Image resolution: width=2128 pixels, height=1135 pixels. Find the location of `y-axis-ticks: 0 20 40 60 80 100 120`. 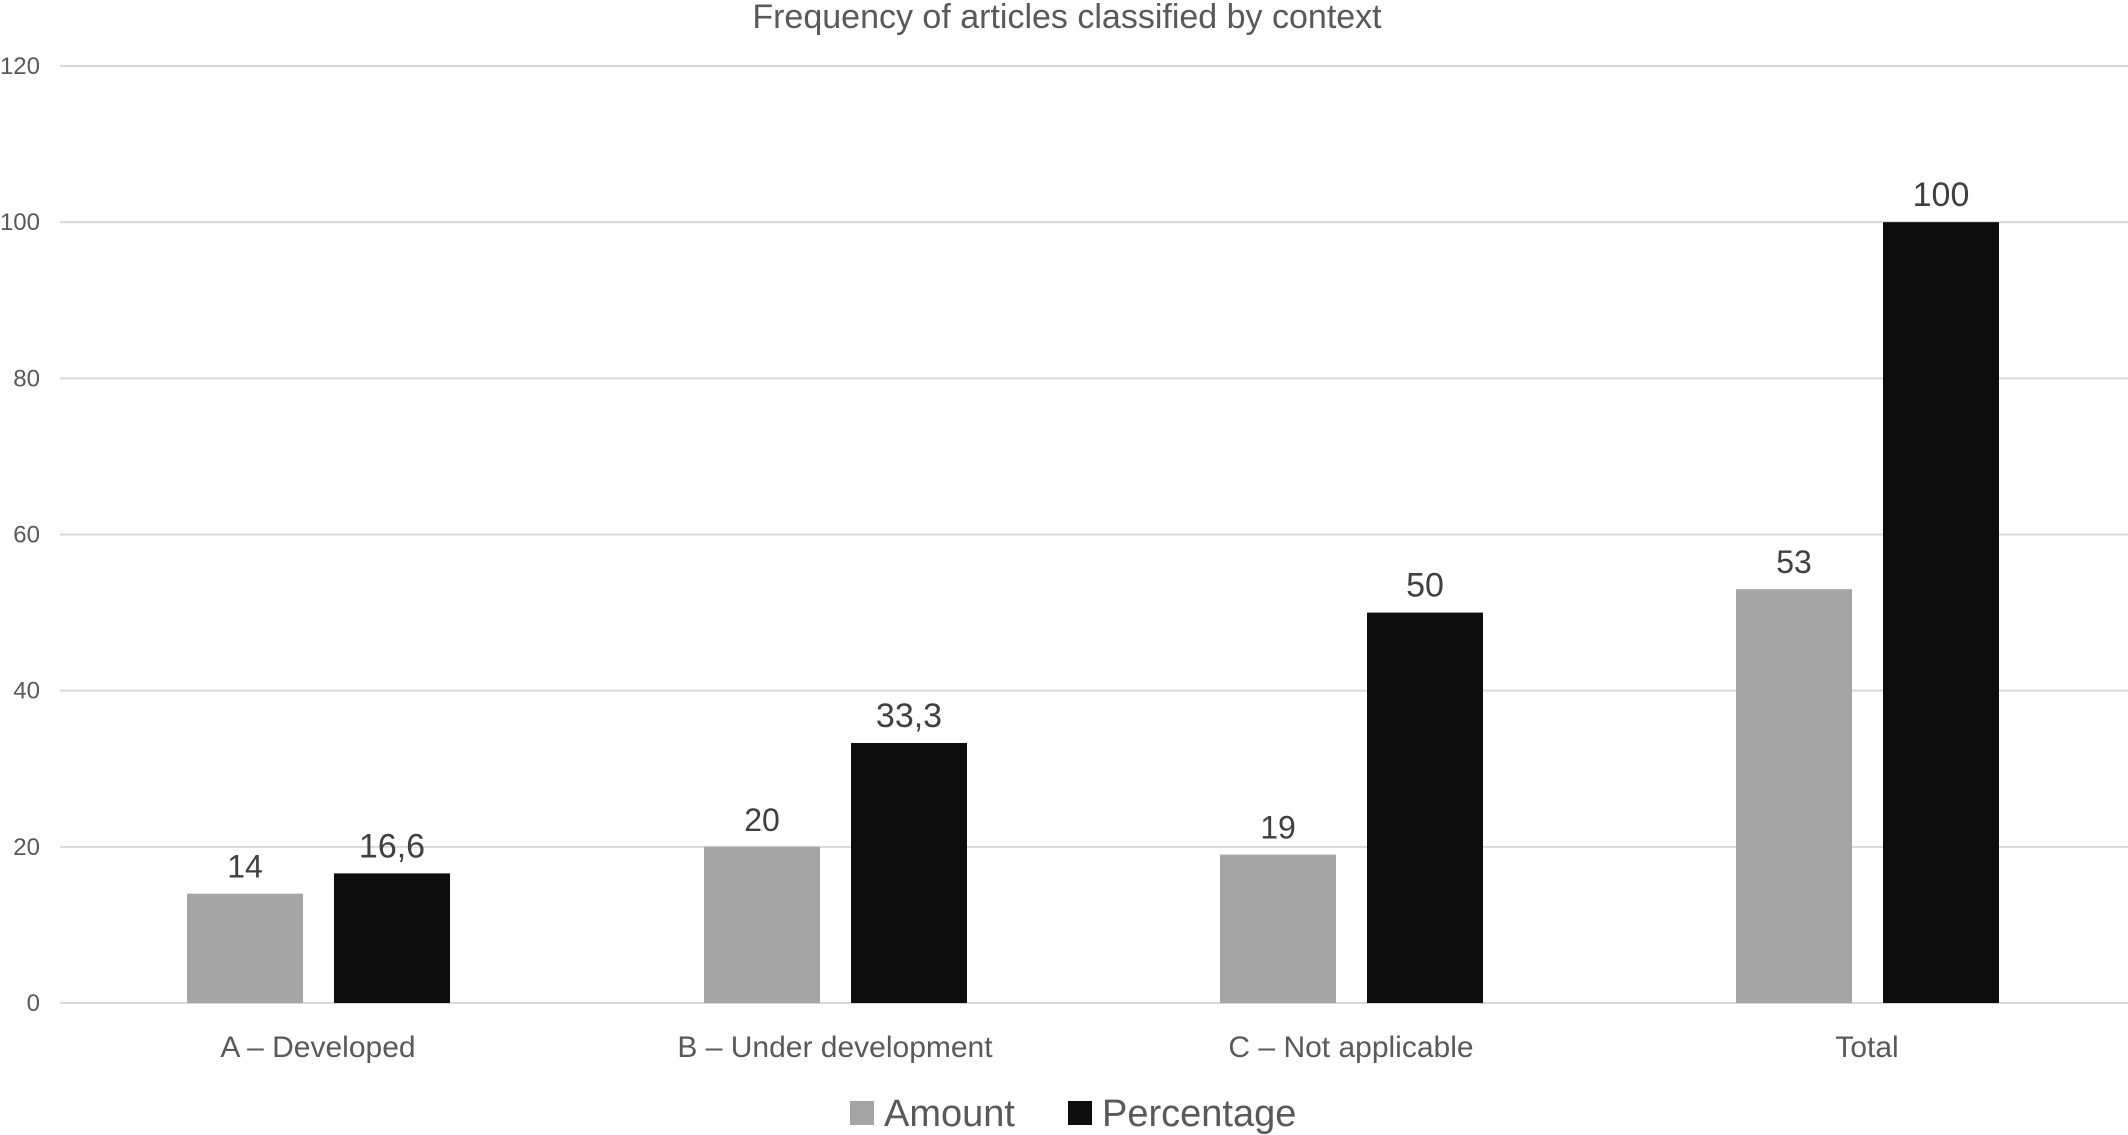

y-axis-ticks: 0 20 40 60 80 100 120 is located at coordinates (20, 535).